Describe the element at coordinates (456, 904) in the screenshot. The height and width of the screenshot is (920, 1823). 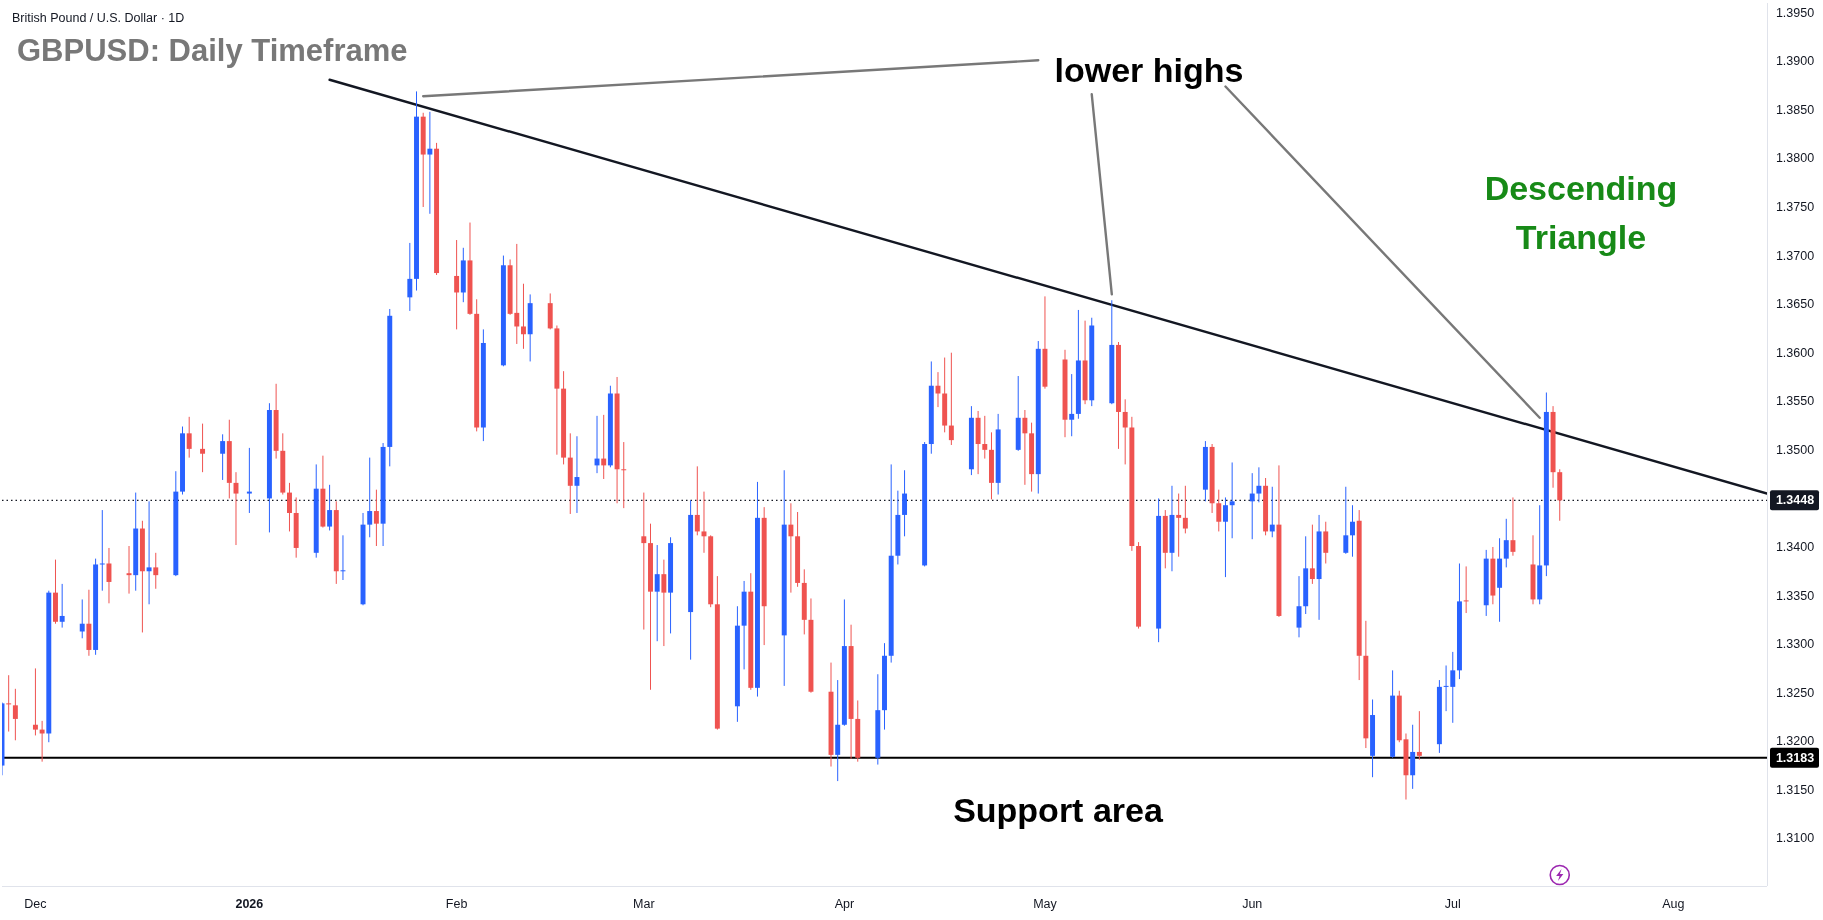
I see `x-tick-label: Feb` at that location.